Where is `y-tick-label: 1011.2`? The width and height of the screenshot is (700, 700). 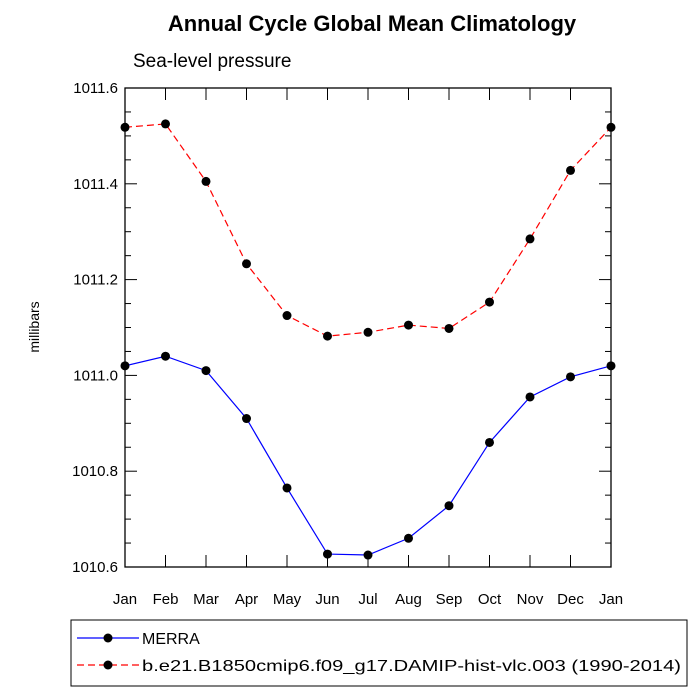 y-tick-label: 1011.2 is located at coordinates (95, 280).